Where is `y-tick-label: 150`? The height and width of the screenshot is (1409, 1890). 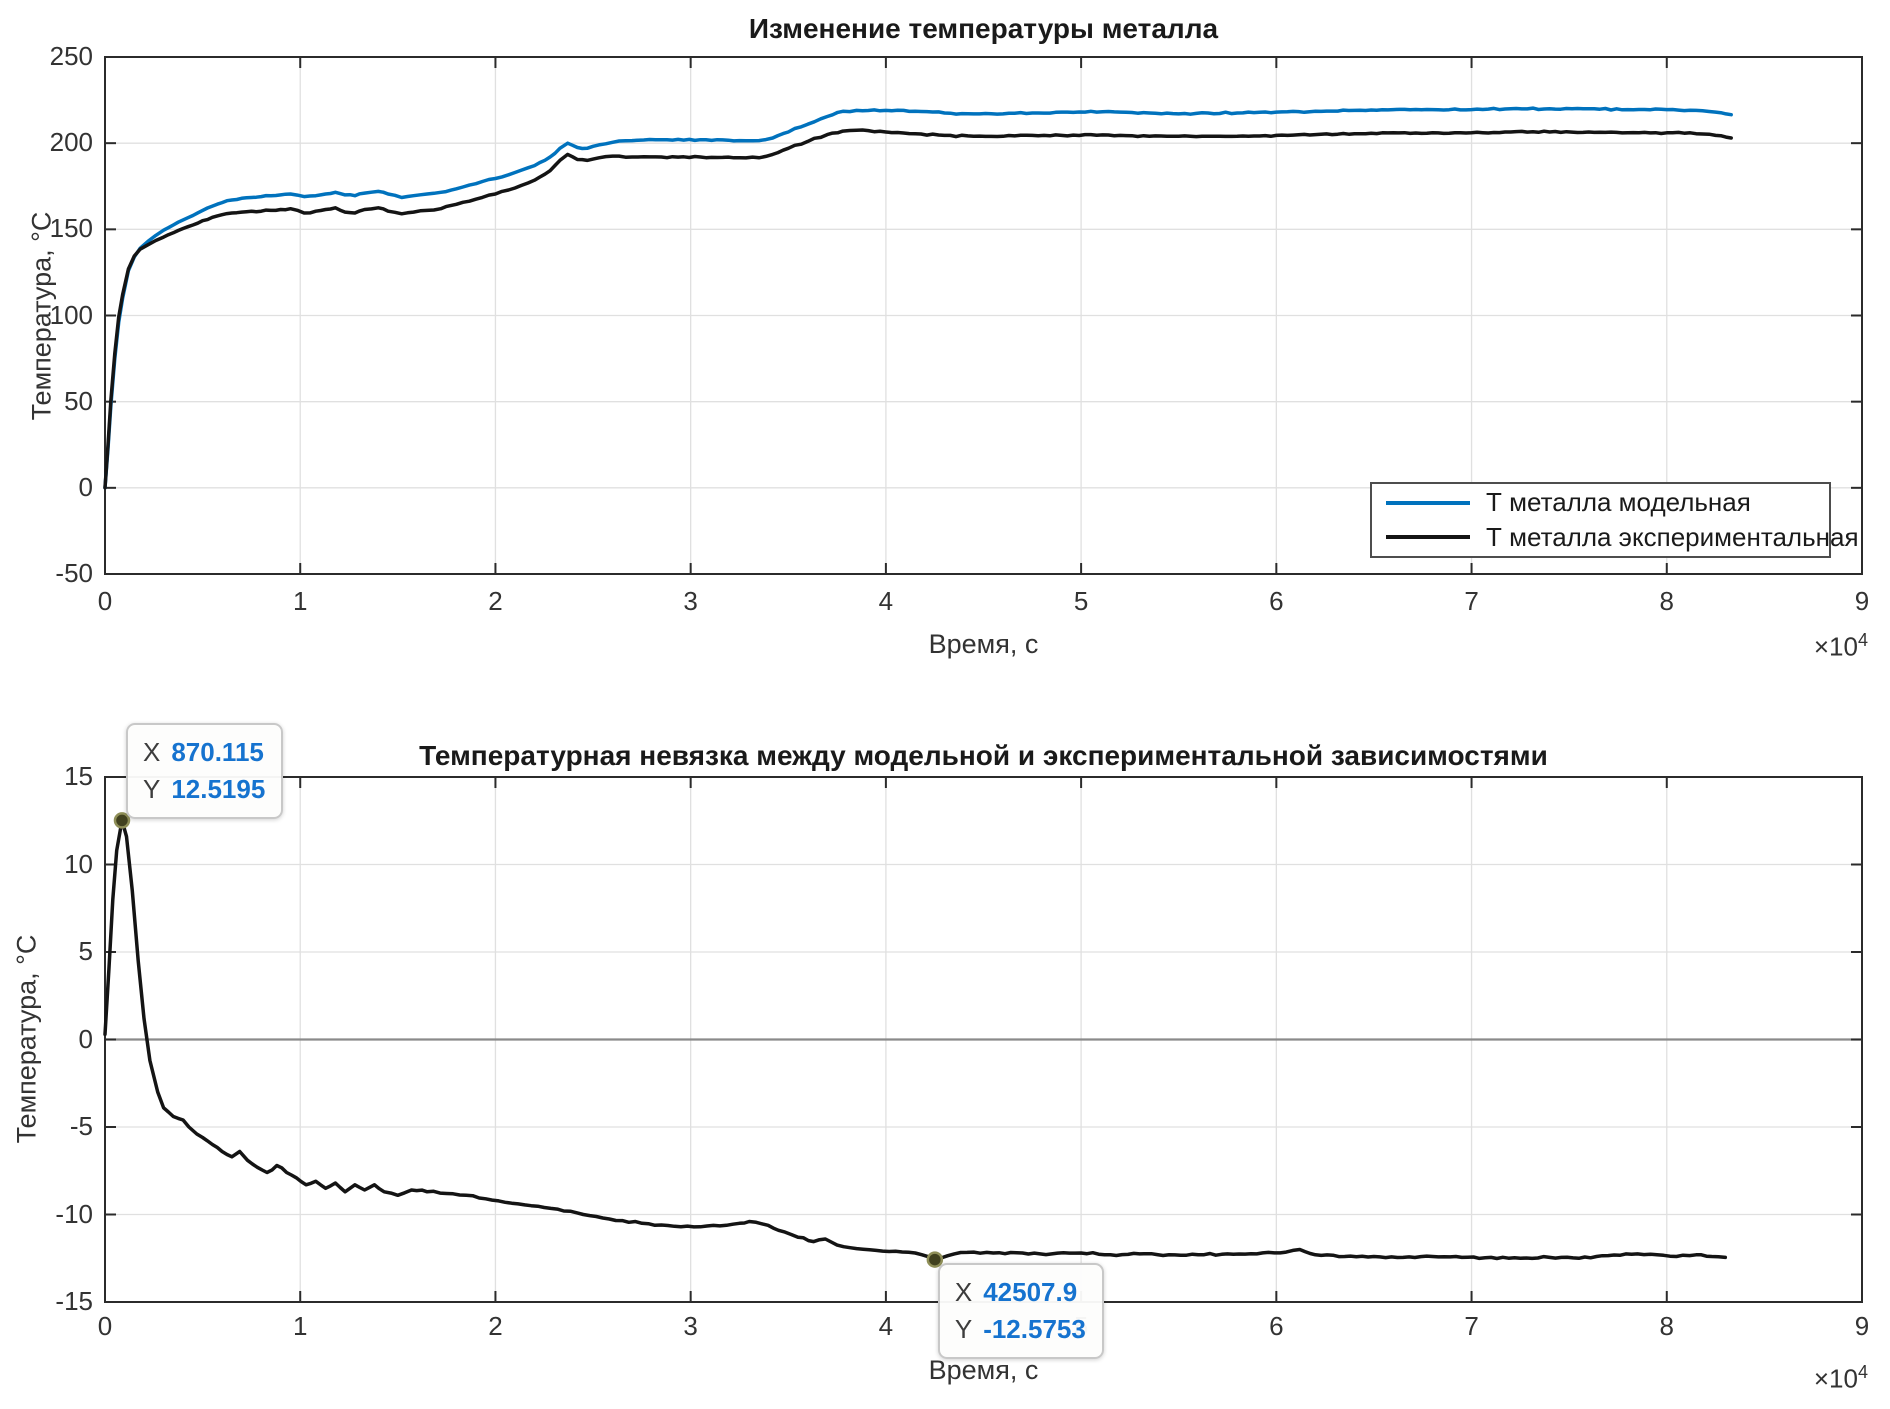 y-tick-label: 150 is located at coordinates (71, 228).